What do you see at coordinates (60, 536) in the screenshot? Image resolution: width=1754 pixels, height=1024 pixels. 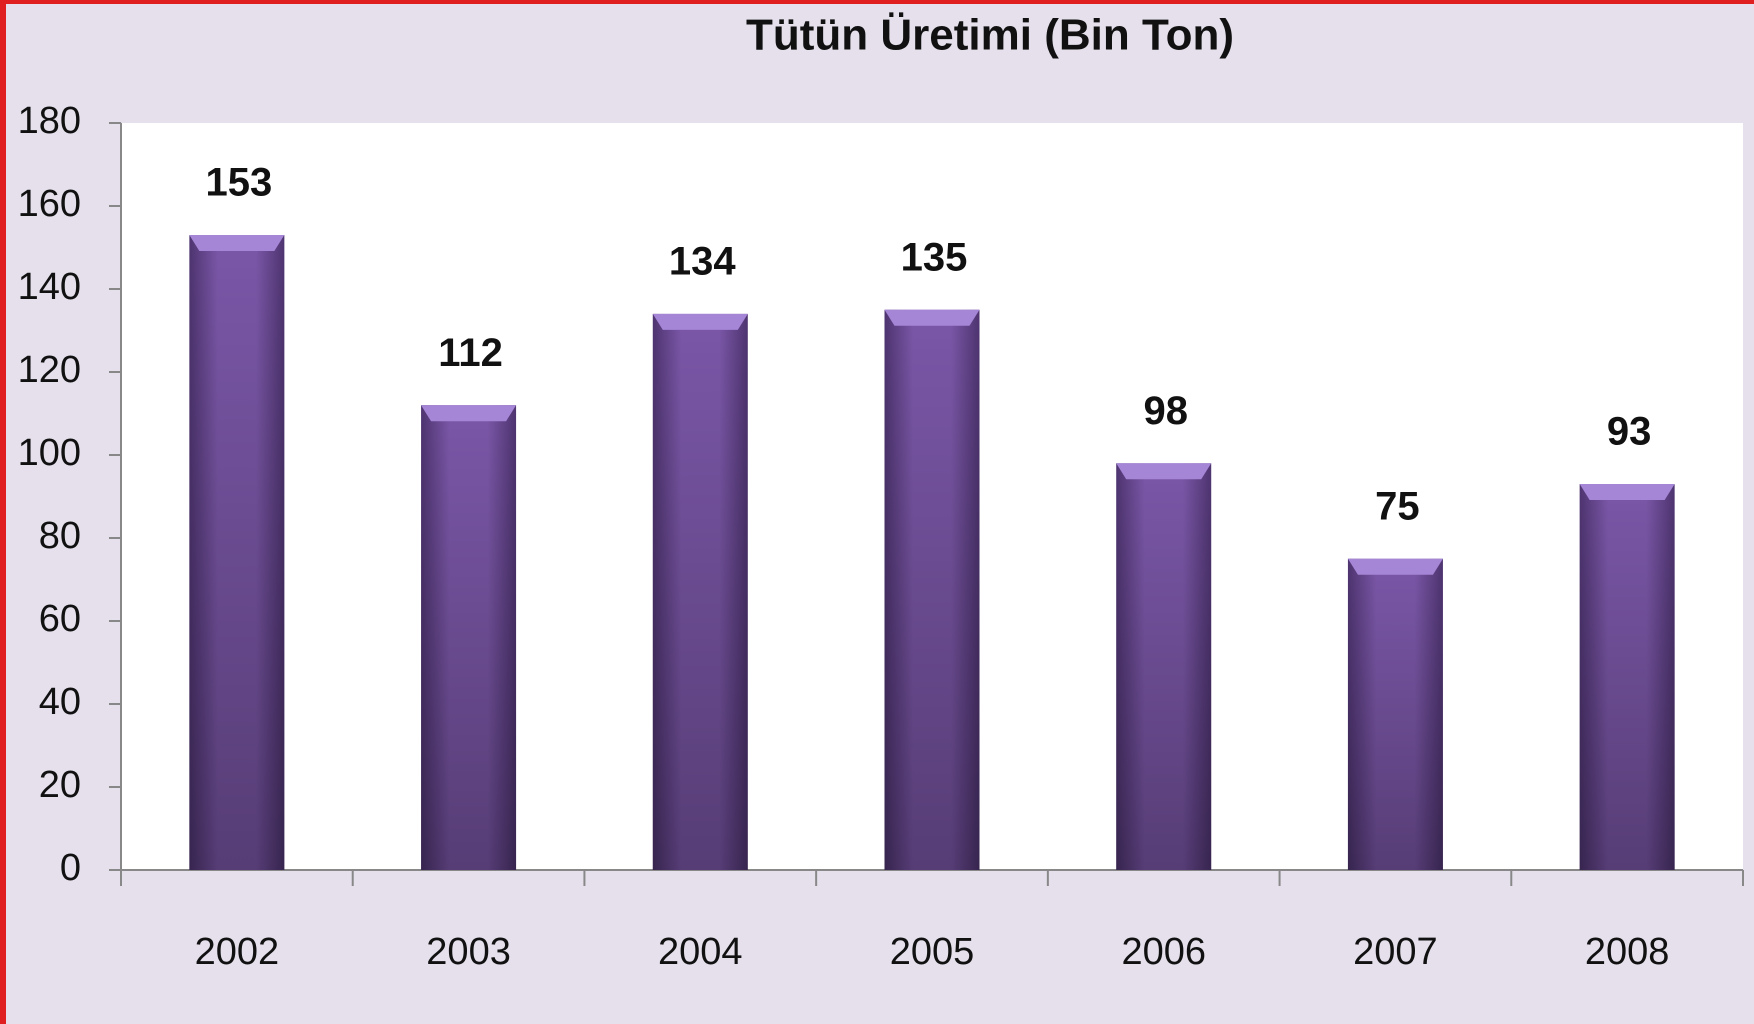 I see `y-tick-label: 80` at bounding box center [60, 536].